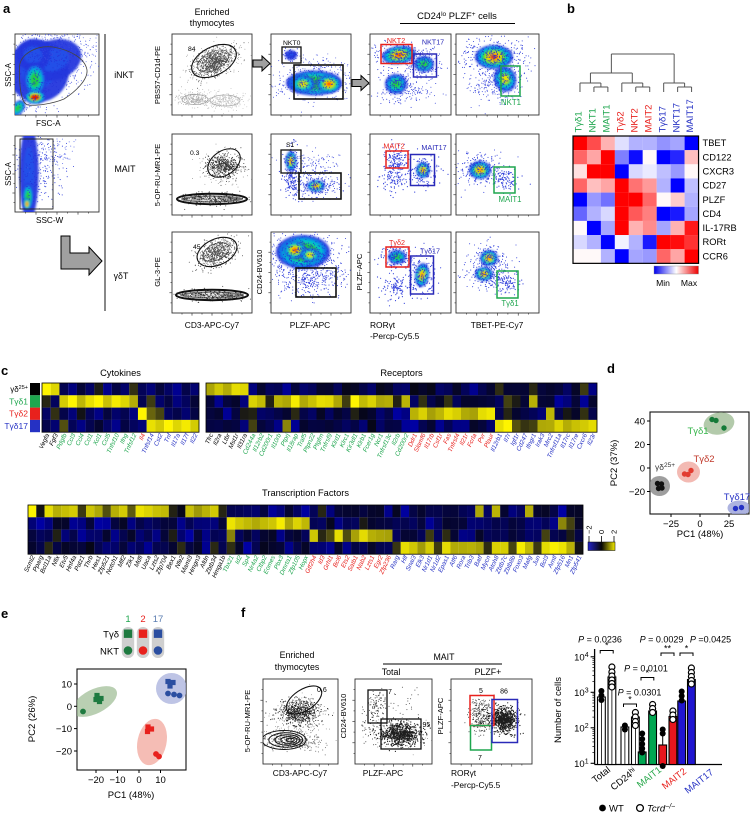 This screenshot has width=750, height=813. Describe the element at coordinates (510, 199) in the screenshot. I see `svg-text: MAIT1` at that location.